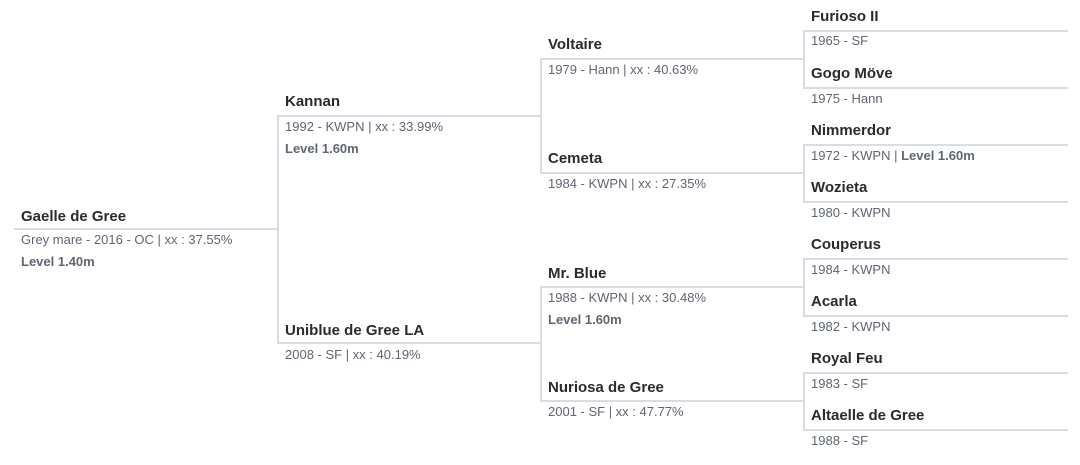 The image size is (1080, 465). I want to click on grandsire-paternal-name: Voltaire, so click(575, 44).